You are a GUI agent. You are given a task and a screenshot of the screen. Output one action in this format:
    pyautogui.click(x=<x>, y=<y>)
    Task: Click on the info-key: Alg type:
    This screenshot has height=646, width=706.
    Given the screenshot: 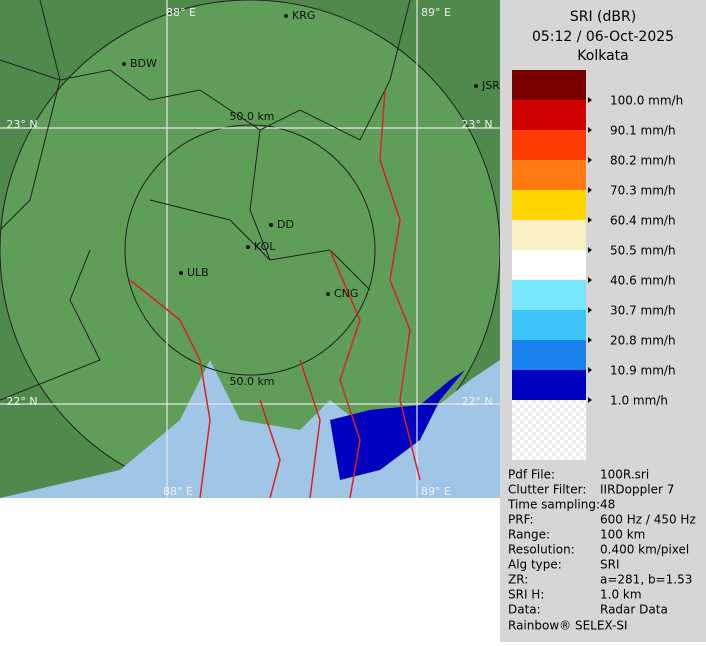 What is the action you would take?
    pyautogui.click(x=535, y=565)
    